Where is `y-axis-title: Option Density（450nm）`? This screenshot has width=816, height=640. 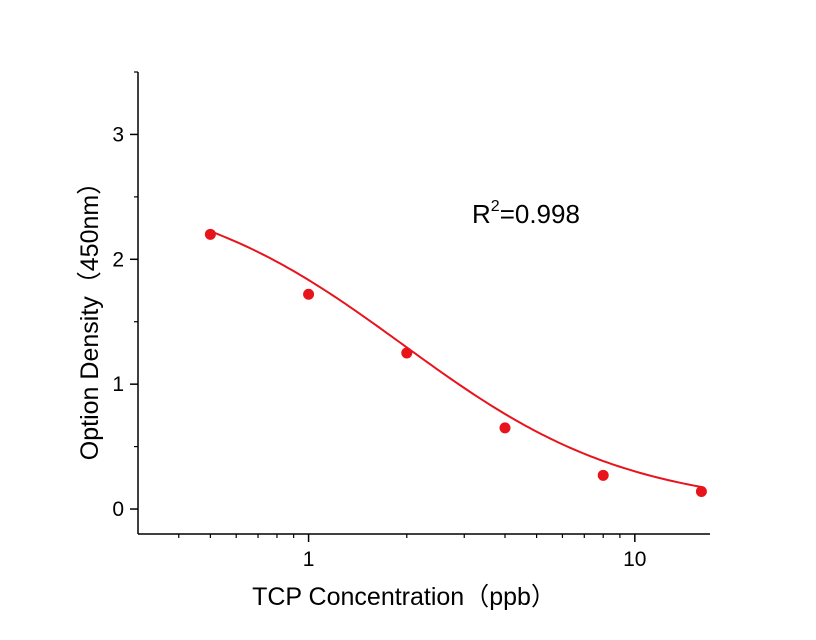
y-axis-title: Option Density（450nm） is located at coordinates (90, 315).